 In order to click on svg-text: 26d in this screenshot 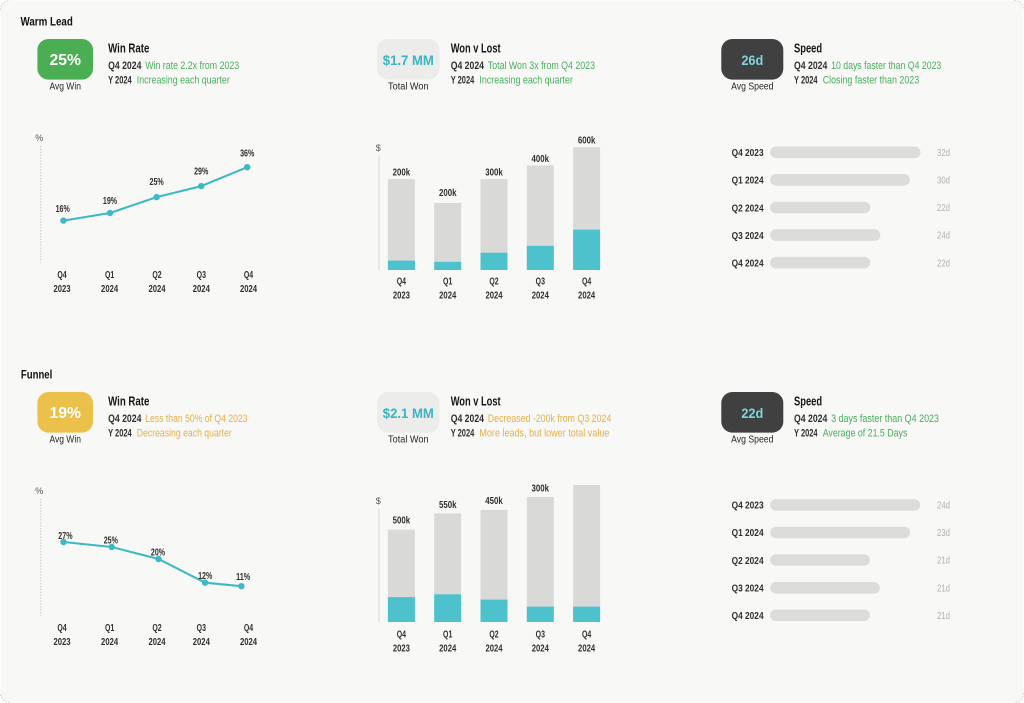, I will do `click(752, 60)`.